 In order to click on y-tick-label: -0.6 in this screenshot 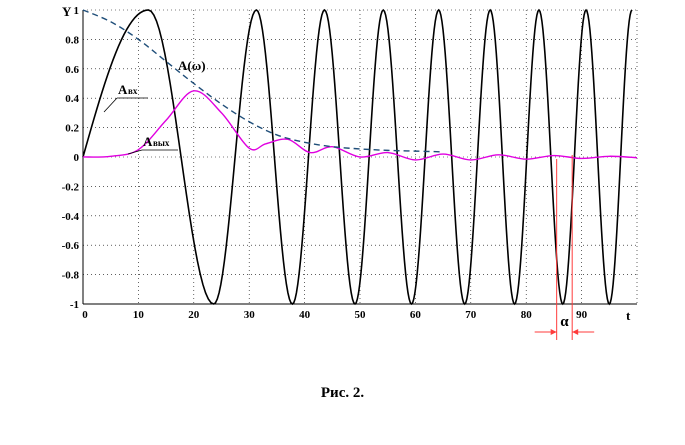, I will do `click(71, 246)`.